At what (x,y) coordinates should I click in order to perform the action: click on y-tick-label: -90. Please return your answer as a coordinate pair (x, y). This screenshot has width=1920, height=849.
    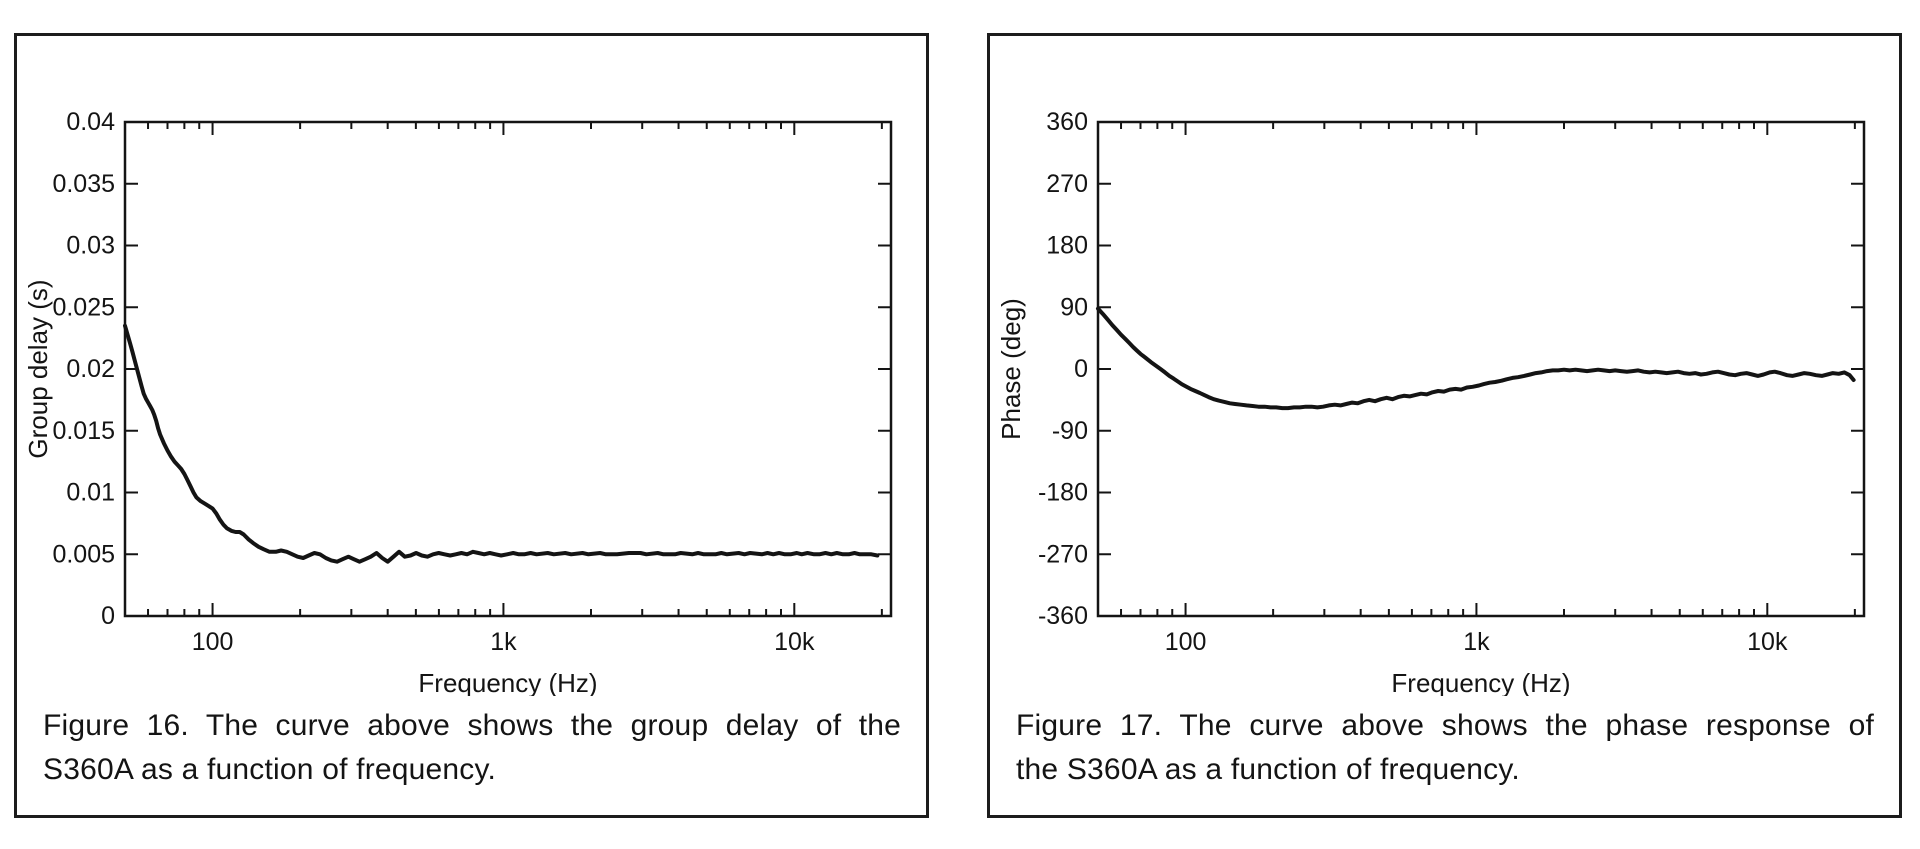
    Looking at the image, I should click on (1070, 431).